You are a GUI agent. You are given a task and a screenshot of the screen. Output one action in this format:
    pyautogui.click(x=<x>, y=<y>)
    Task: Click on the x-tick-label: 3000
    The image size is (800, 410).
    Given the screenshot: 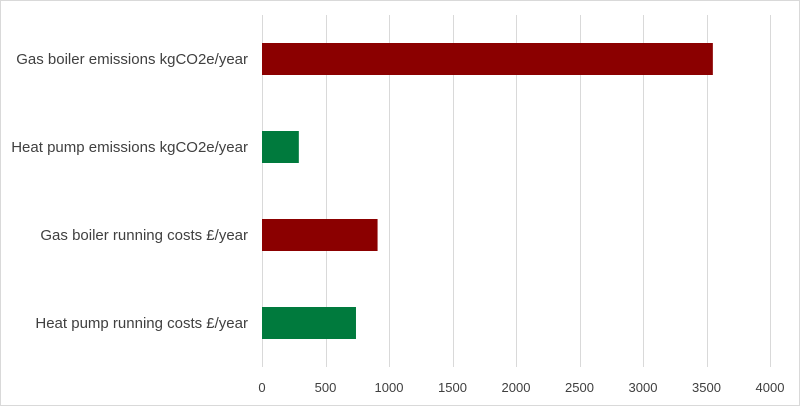 What is the action you would take?
    pyautogui.click(x=643, y=387)
    